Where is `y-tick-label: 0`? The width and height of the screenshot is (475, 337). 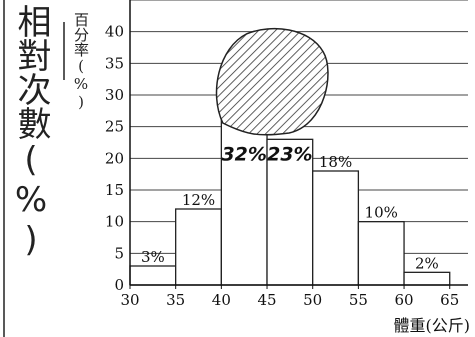 y-tick-label: 0 is located at coordinates (119, 285).